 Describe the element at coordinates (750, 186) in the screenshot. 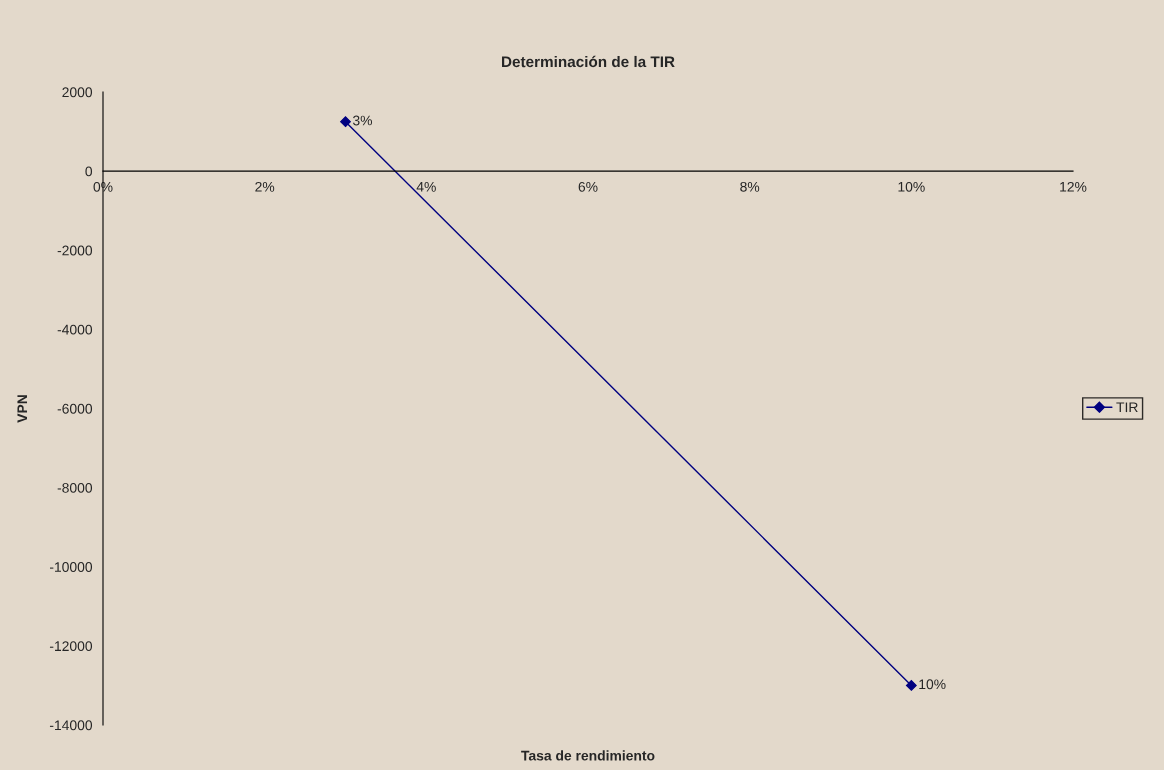

I see `x-tick-label: 8%` at that location.